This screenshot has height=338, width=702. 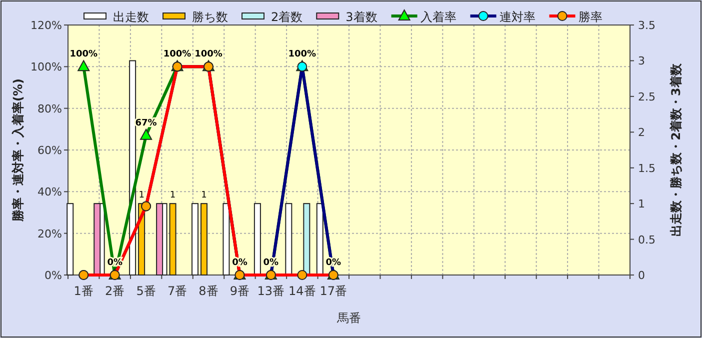 What do you see at coordinates (131, 17) in the screenshot?
I see `legend-label: 出走数` at bounding box center [131, 17].